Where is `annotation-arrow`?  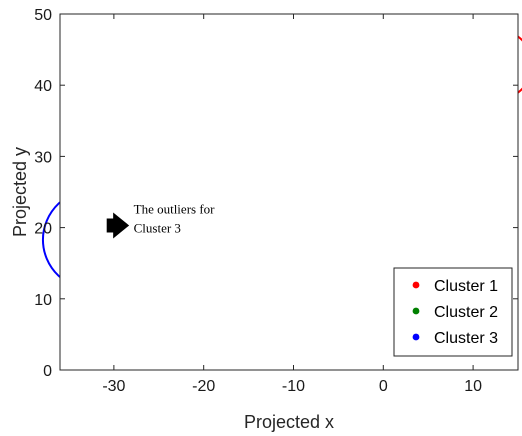
annotation-arrow is located at coordinates (118, 225).